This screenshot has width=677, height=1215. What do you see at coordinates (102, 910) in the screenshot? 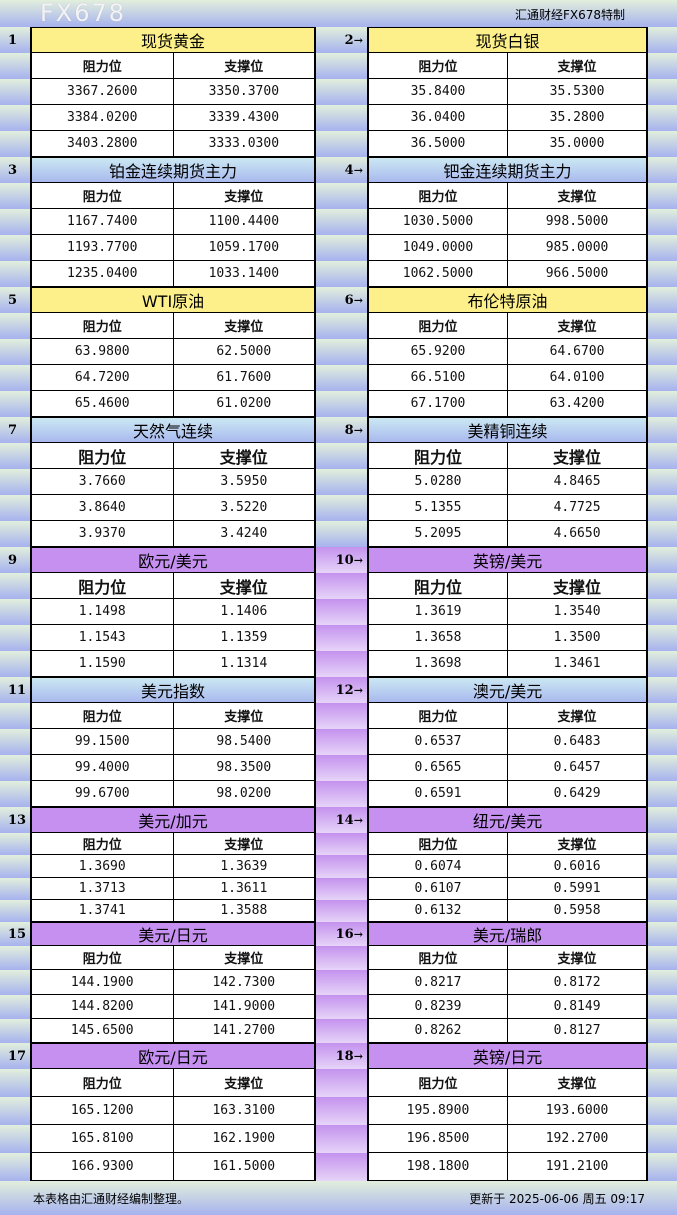
I see `resistance-value: 1.3741` at bounding box center [102, 910].